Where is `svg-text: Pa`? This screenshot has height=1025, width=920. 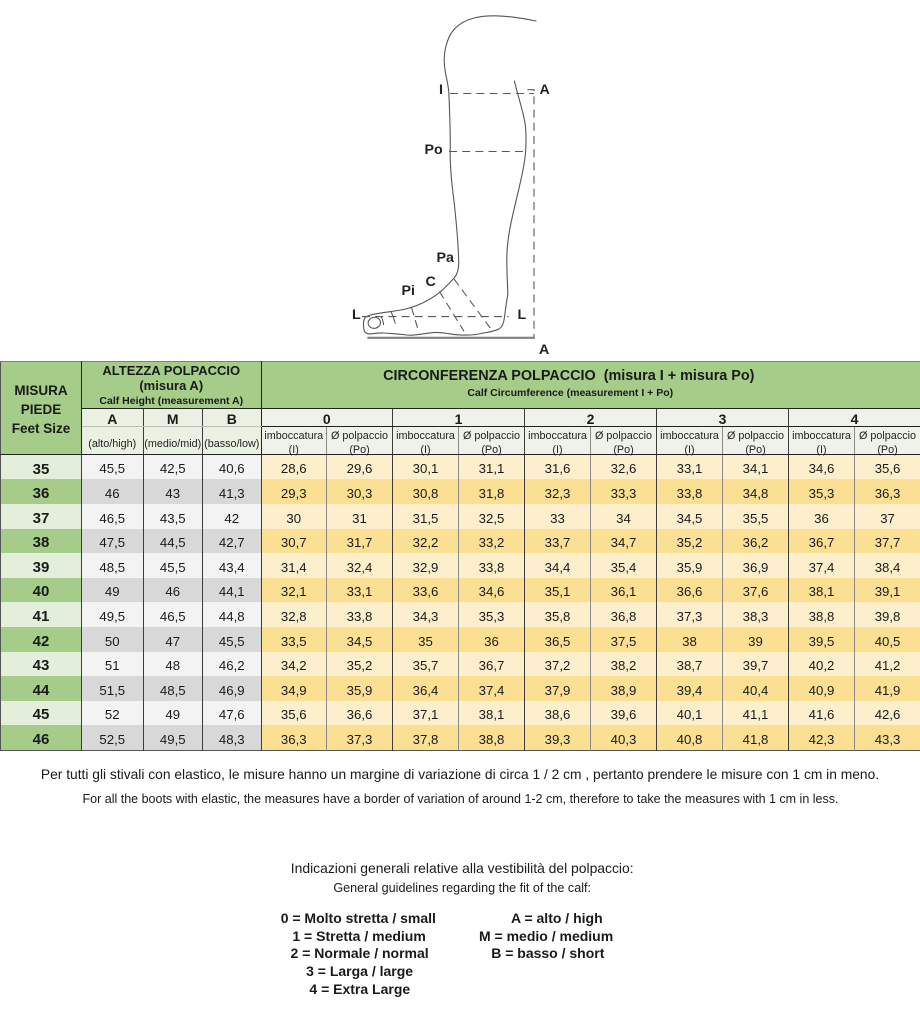
svg-text: Pa is located at coordinates (445, 258).